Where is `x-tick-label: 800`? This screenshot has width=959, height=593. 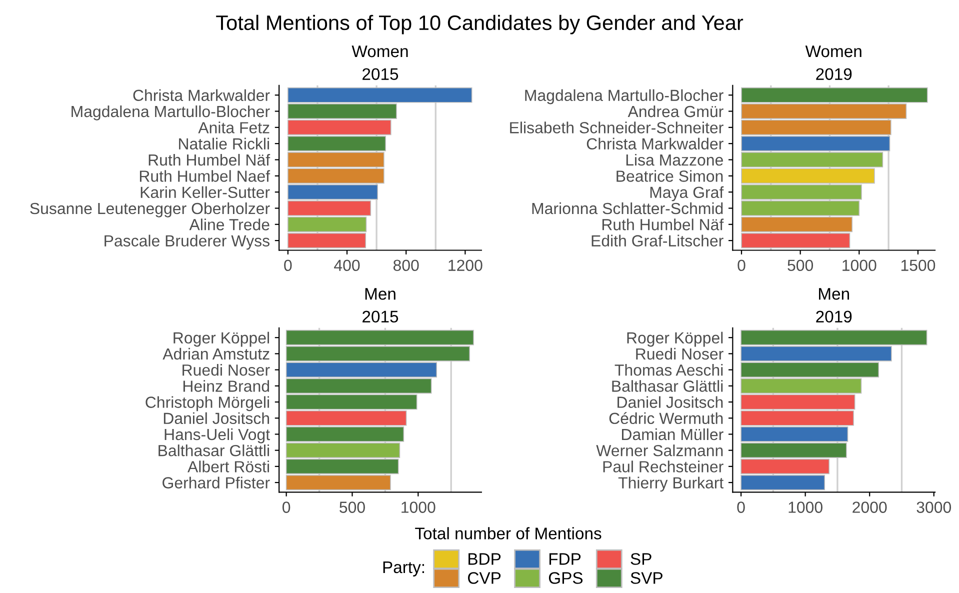
x-tick-label: 800 is located at coordinates (406, 266).